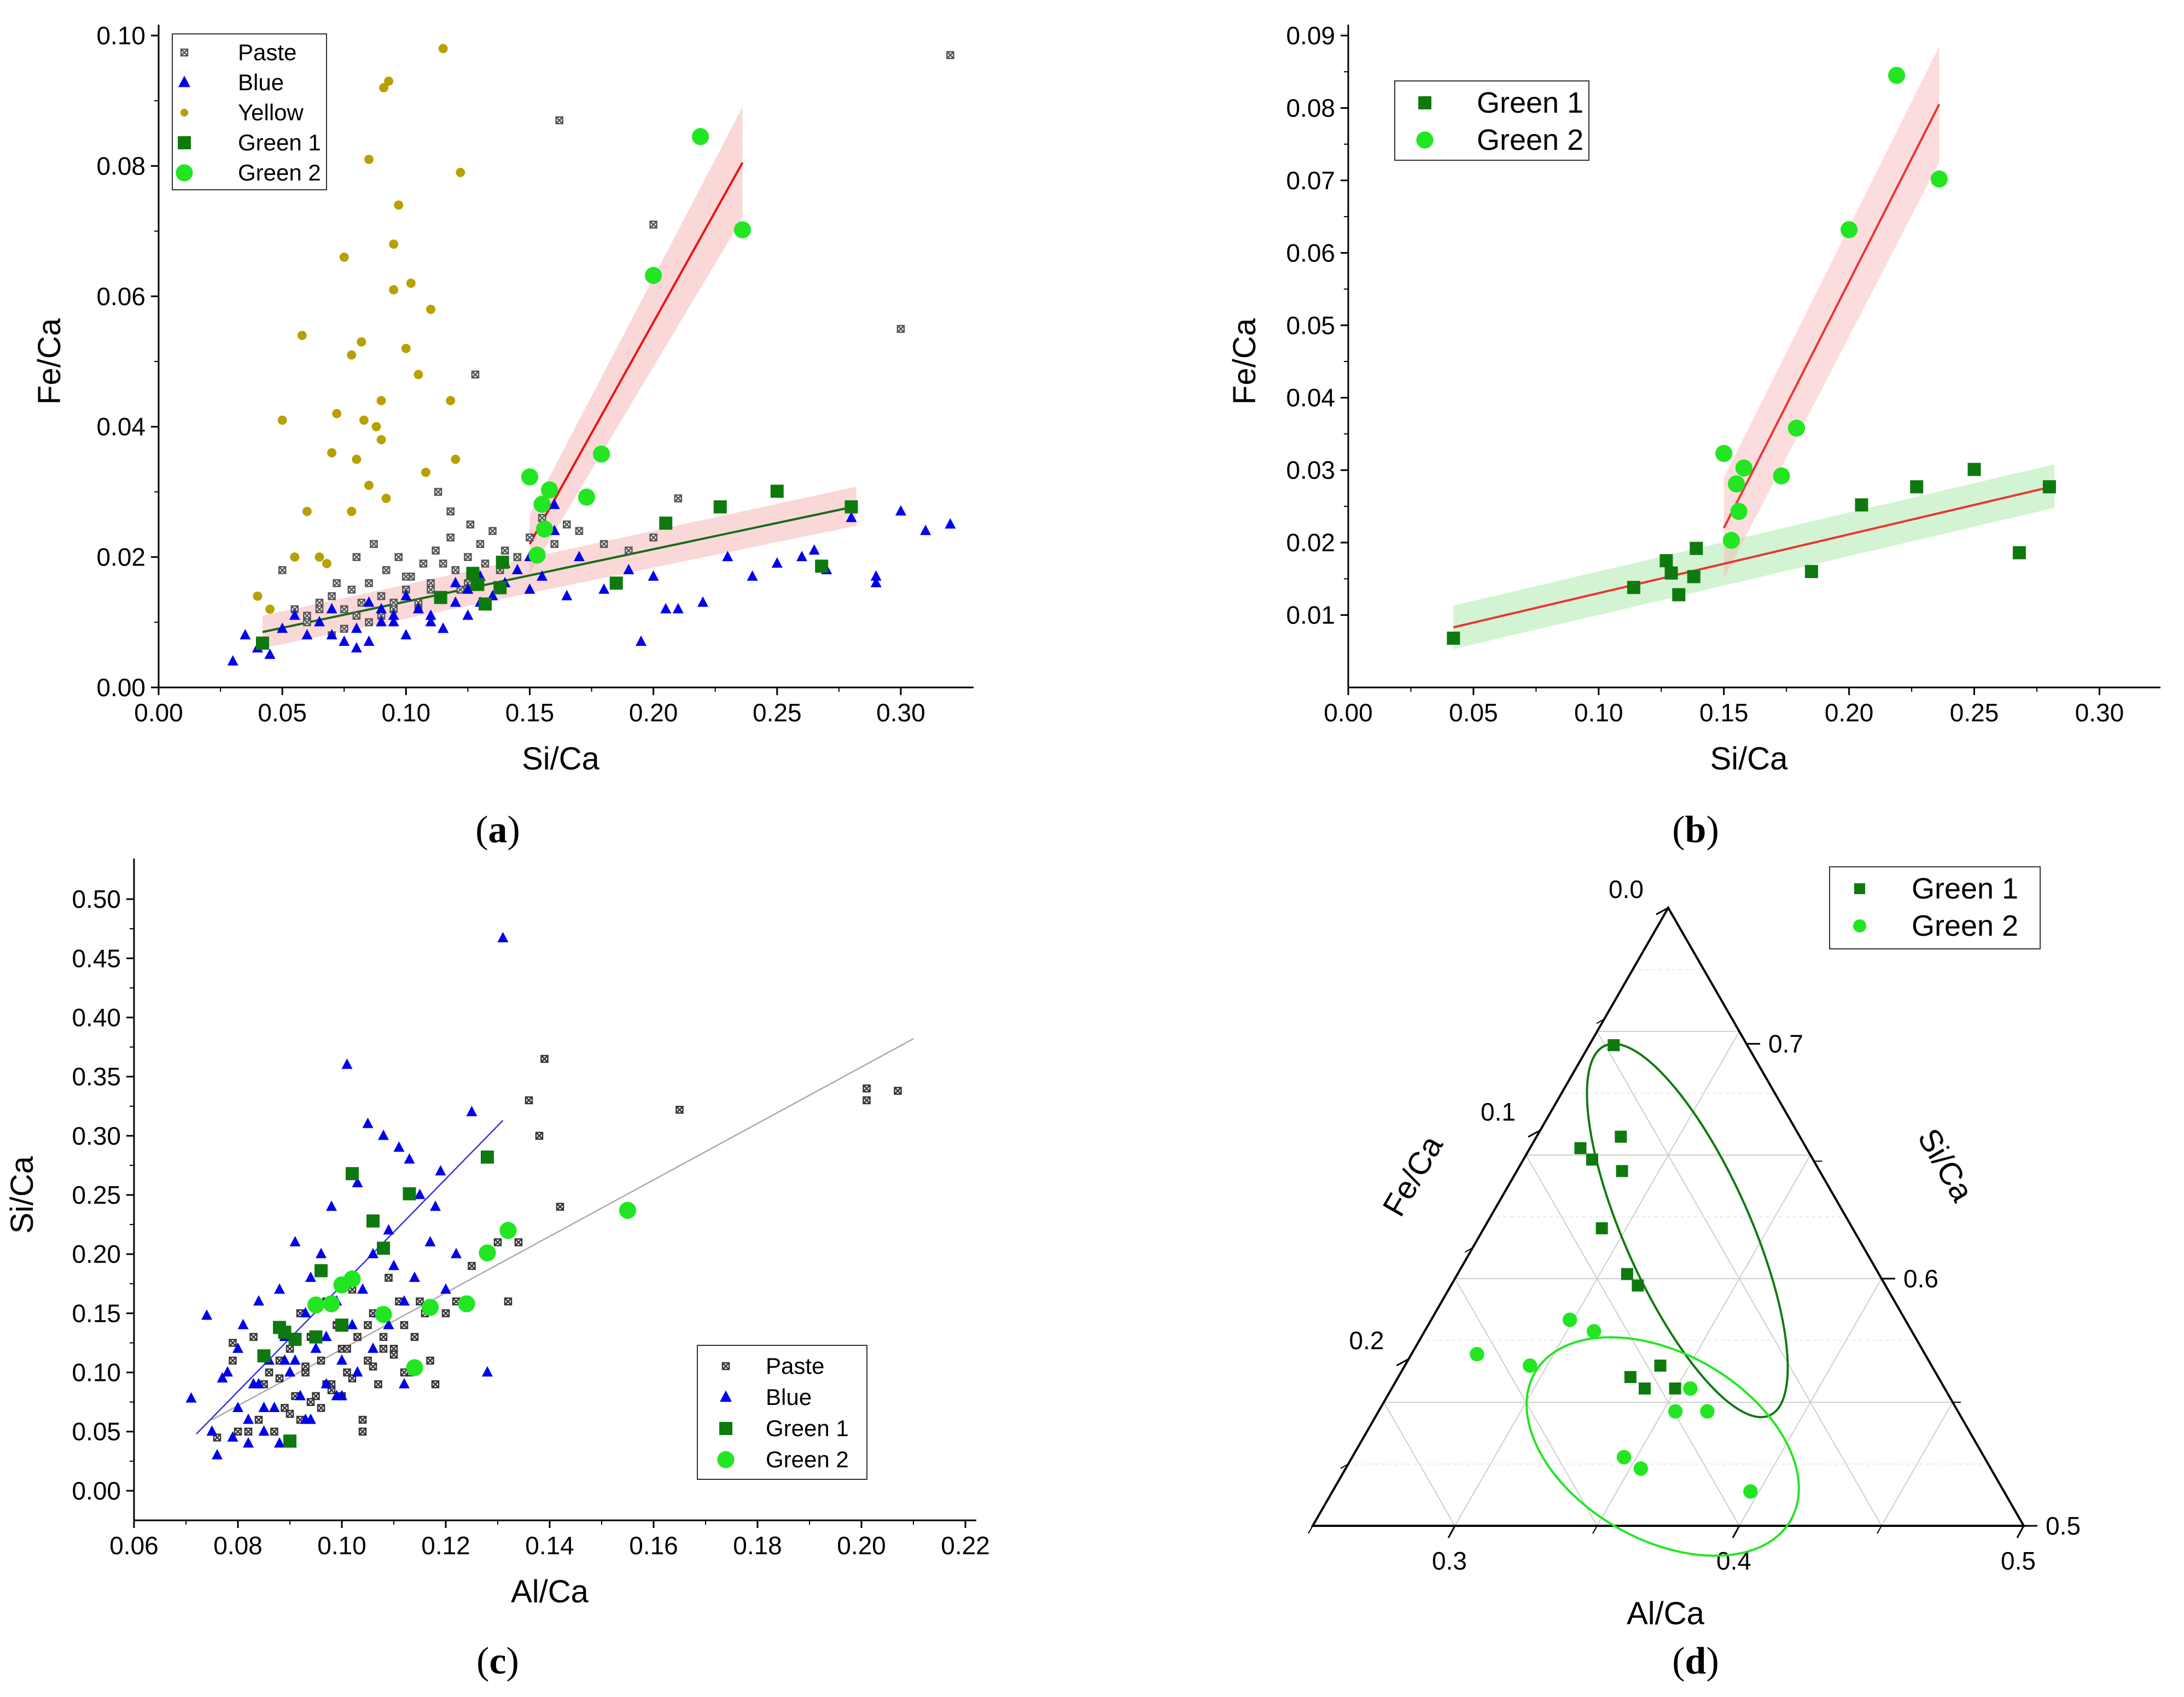 The width and height of the screenshot is (2184, 1697). What do you see at coordinates (96, 1254) in the screenshot?
I see `y-tick-label: 0.20` at bounding box center [96, 1254].